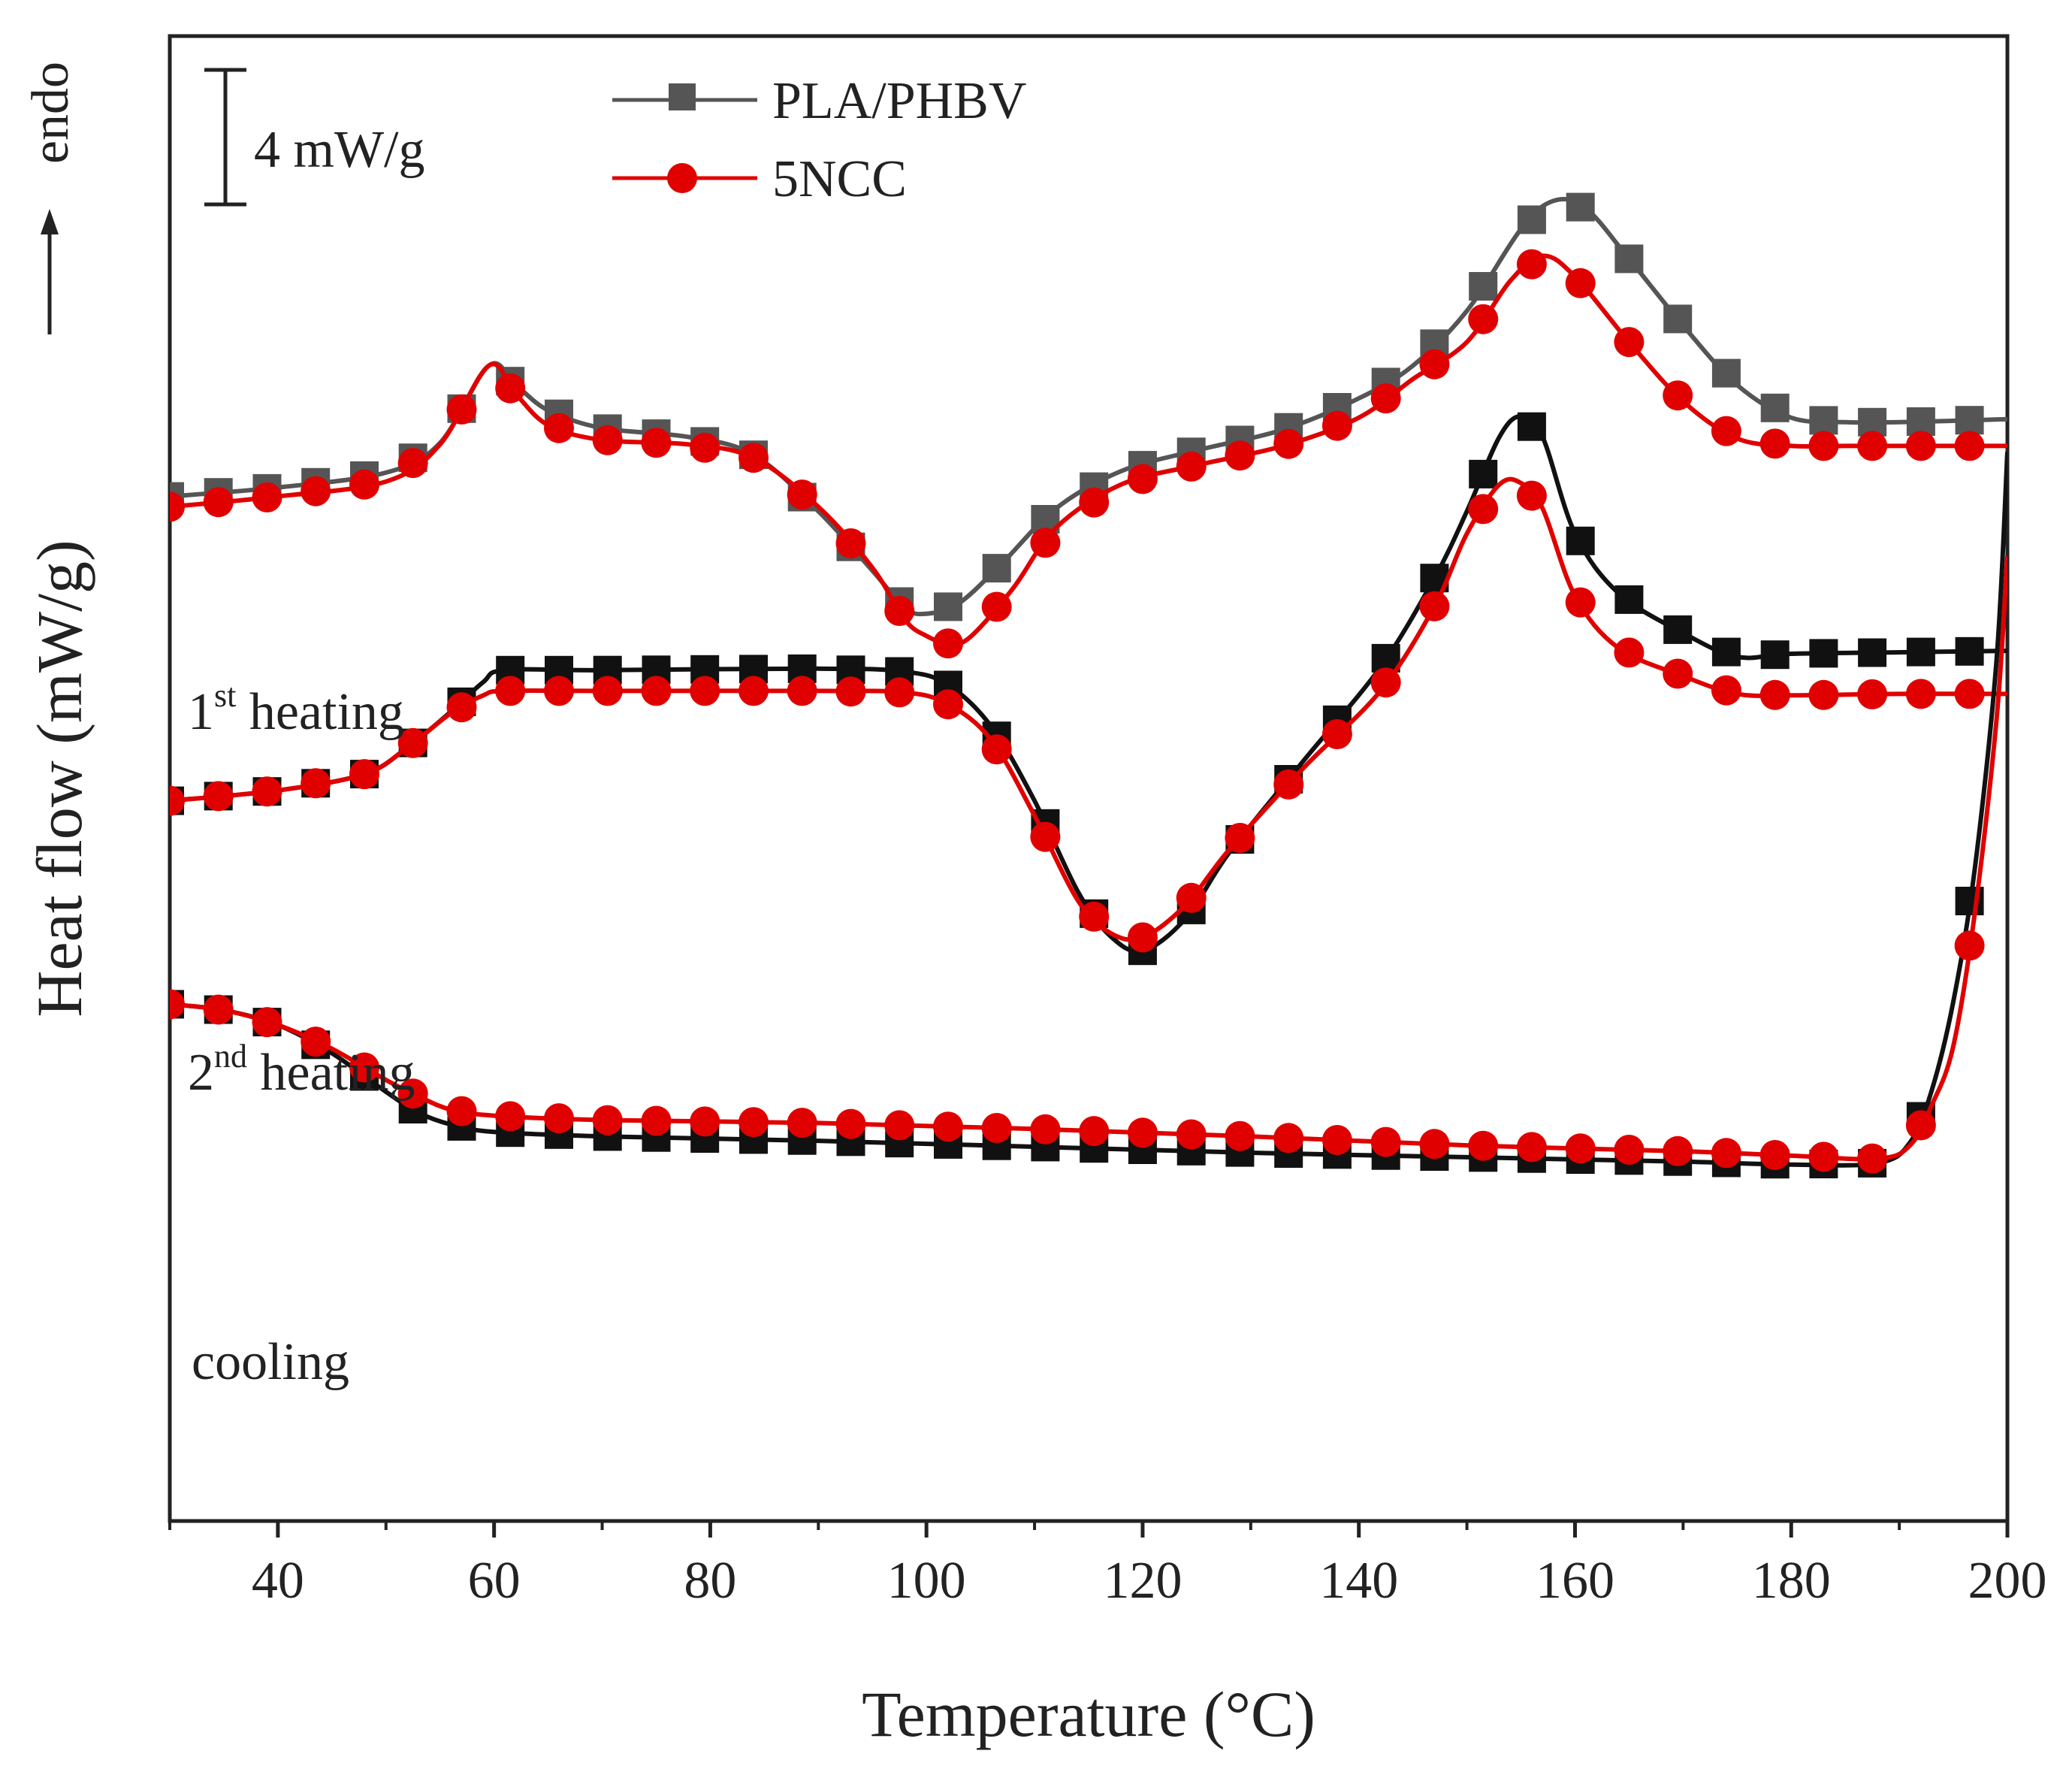  I want to click on legend-item-5ncc: 5NCC, so click(760, 179).